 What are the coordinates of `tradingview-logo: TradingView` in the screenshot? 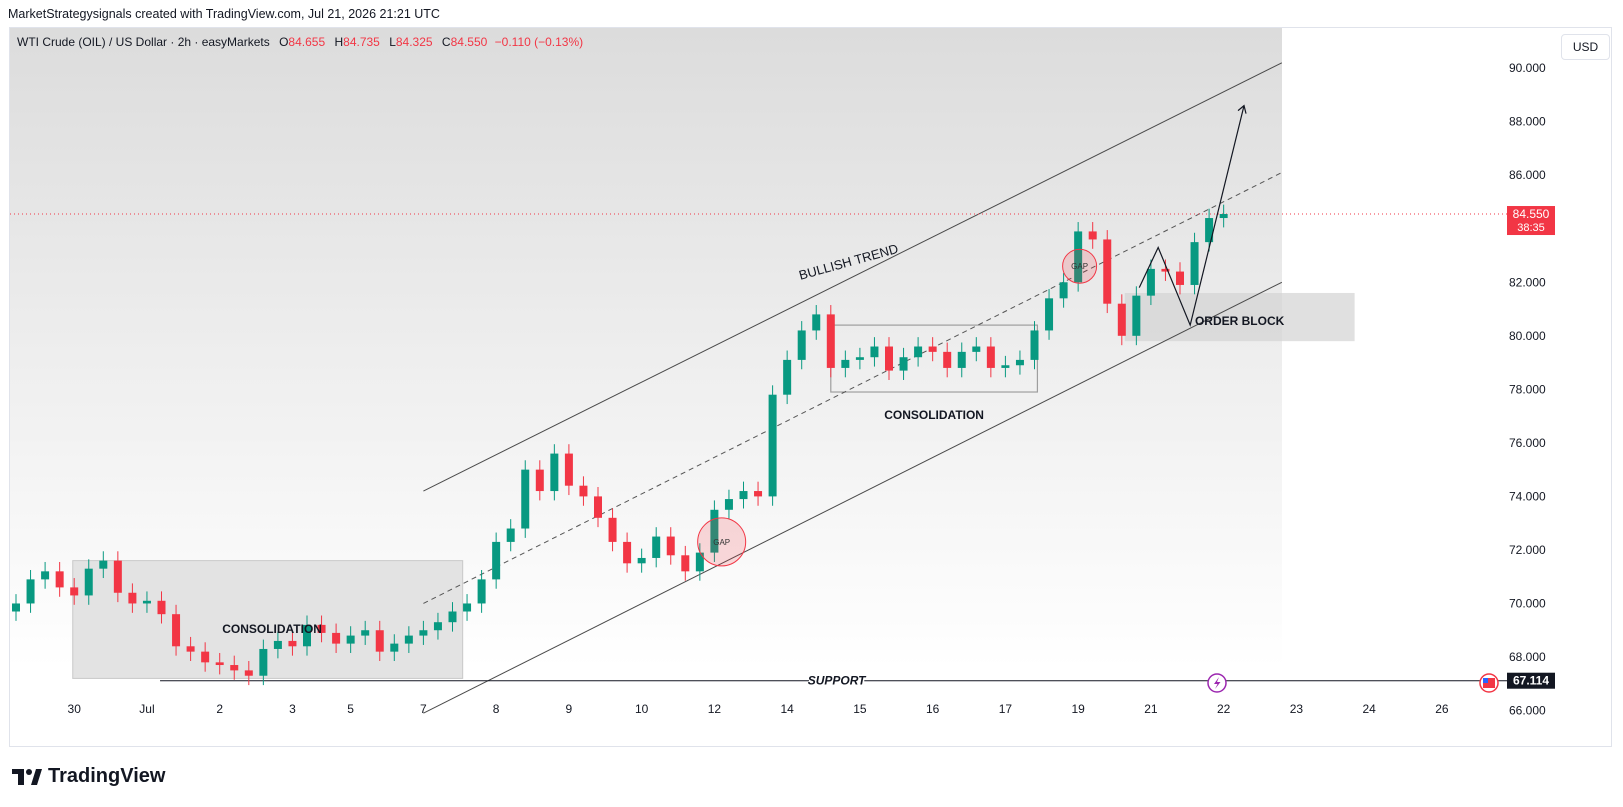 It's located at (88, 776).